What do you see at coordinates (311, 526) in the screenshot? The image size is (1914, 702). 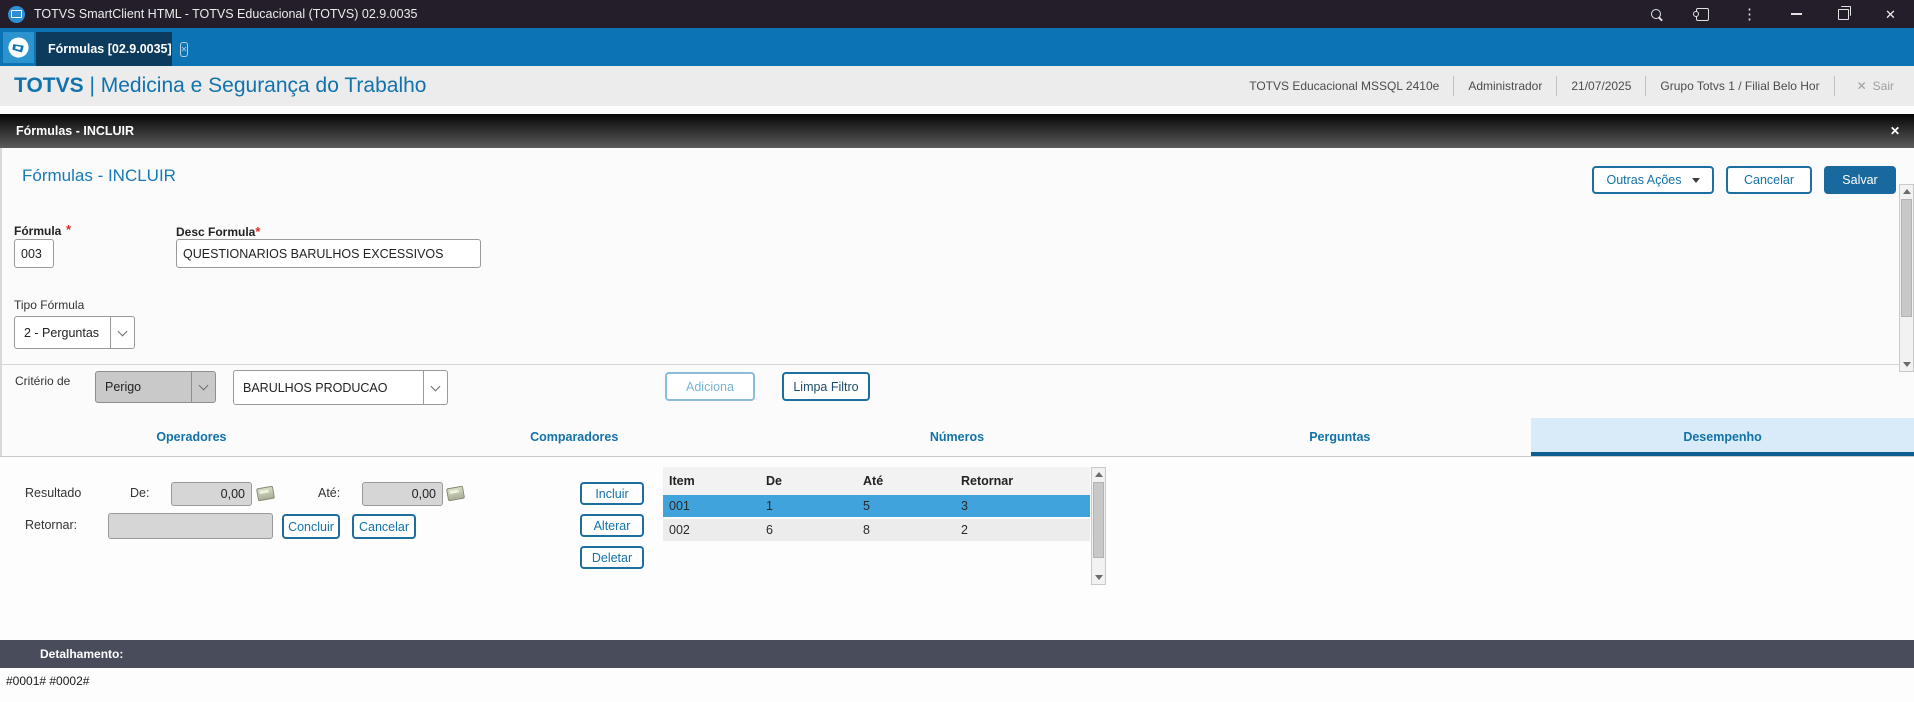 I see `concluir-button: Concluir` at bounding box center [311, 526].